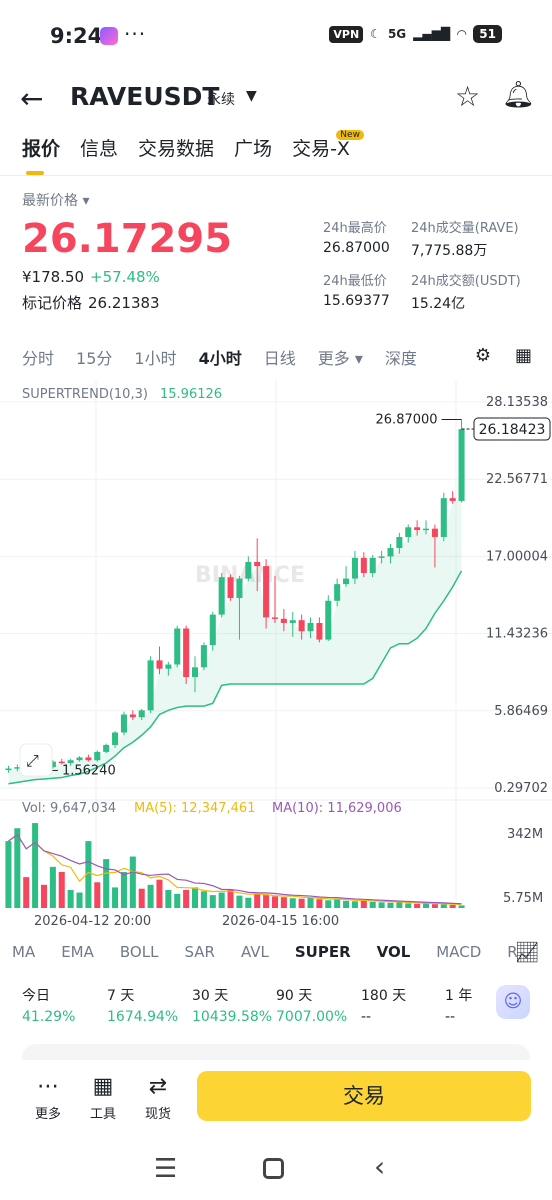  Describe the element at coordinates (458, 1005) in the screenshot. I see `perf-1y: 1 年 --` at that location.